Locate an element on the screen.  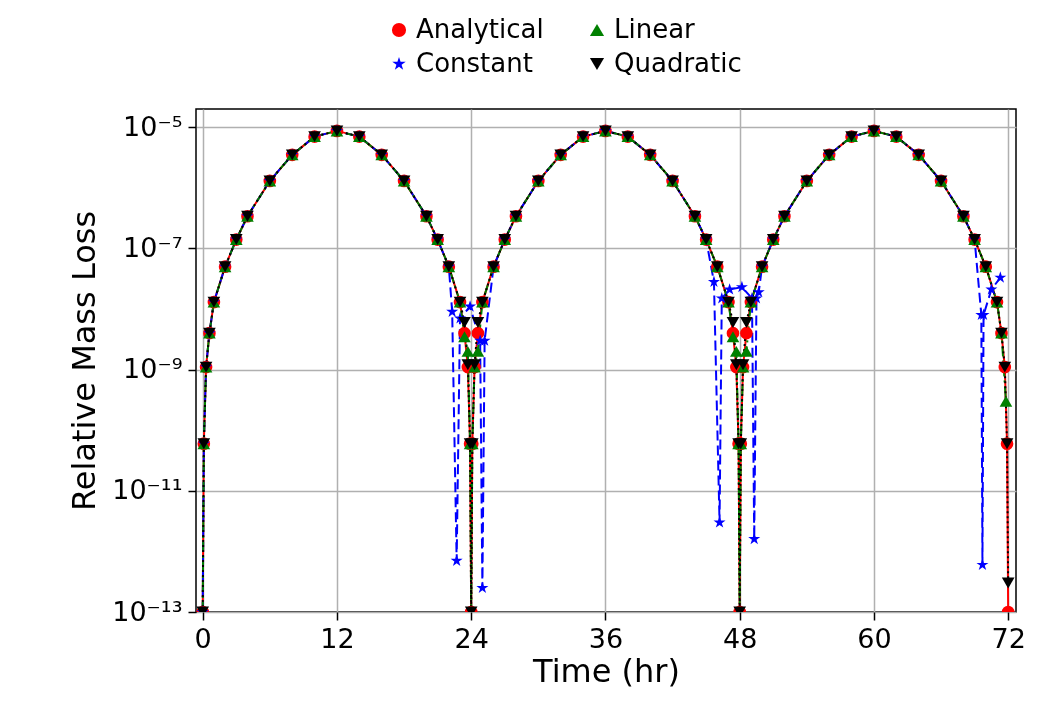
legend-label: Linear is located at coordinates (655, 29).